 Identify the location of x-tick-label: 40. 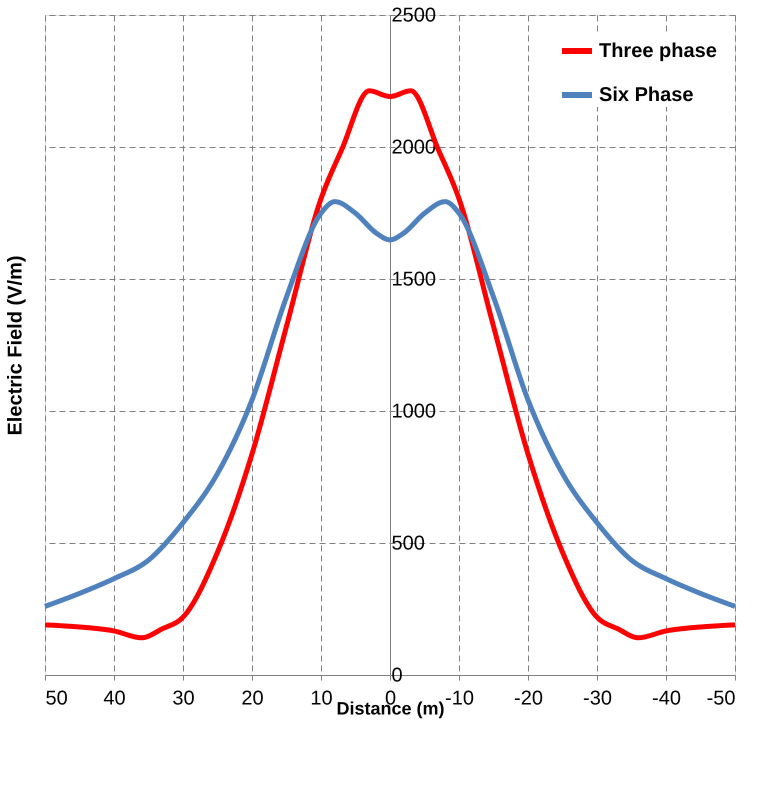
(114, 699).